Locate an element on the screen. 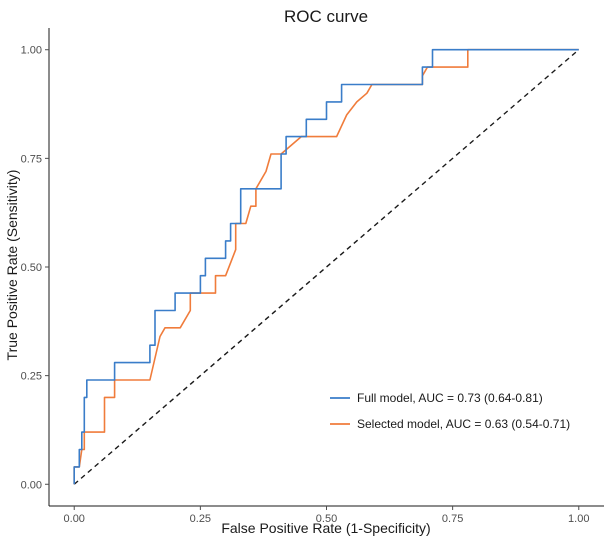 This screenshot has height=543, width=610. chart-title: ROC curve is located at coordinates (326, 16).